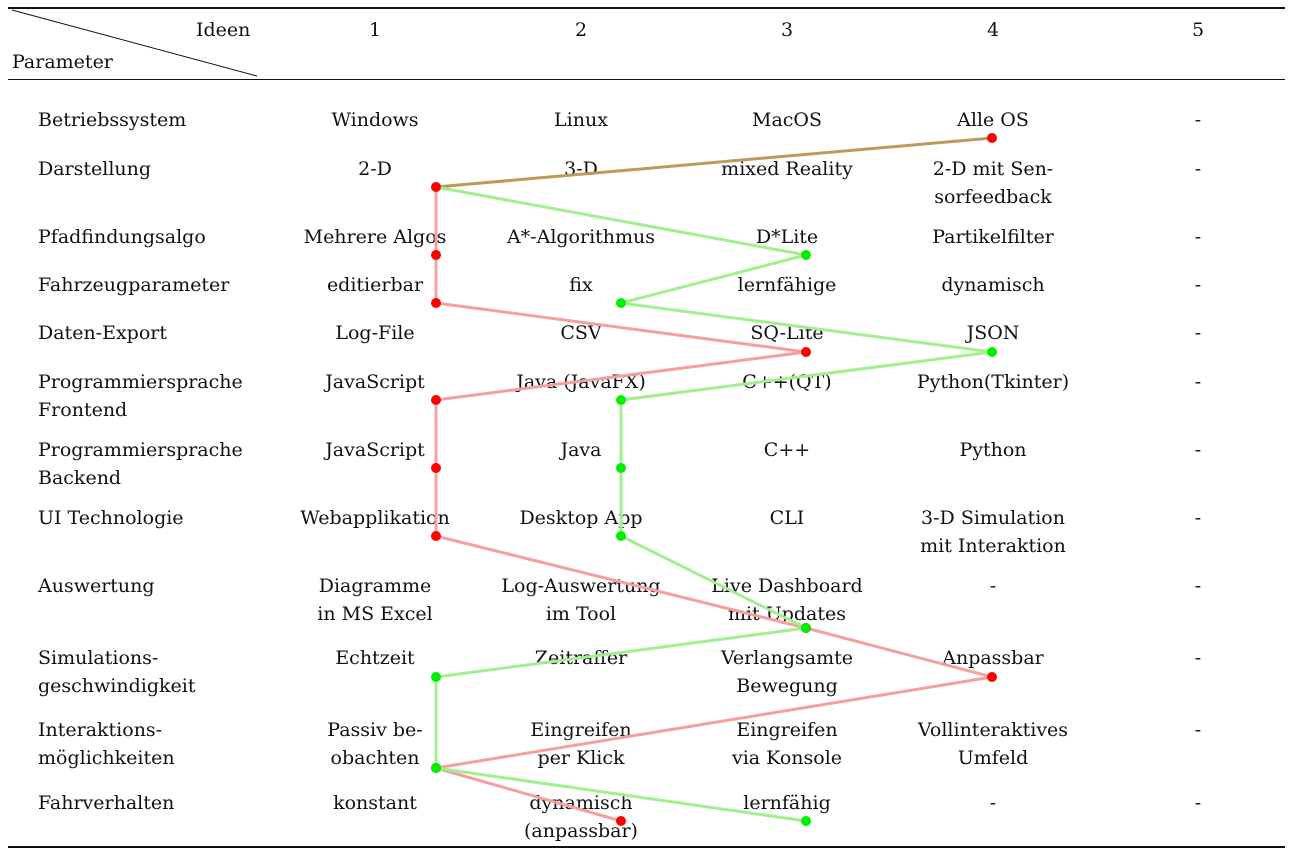 The height and width of the screenshot is (853, 1293). Describe the element at coordinates (223, 30) in the screenshot. I see `header-ideen: Ideen` at that location.